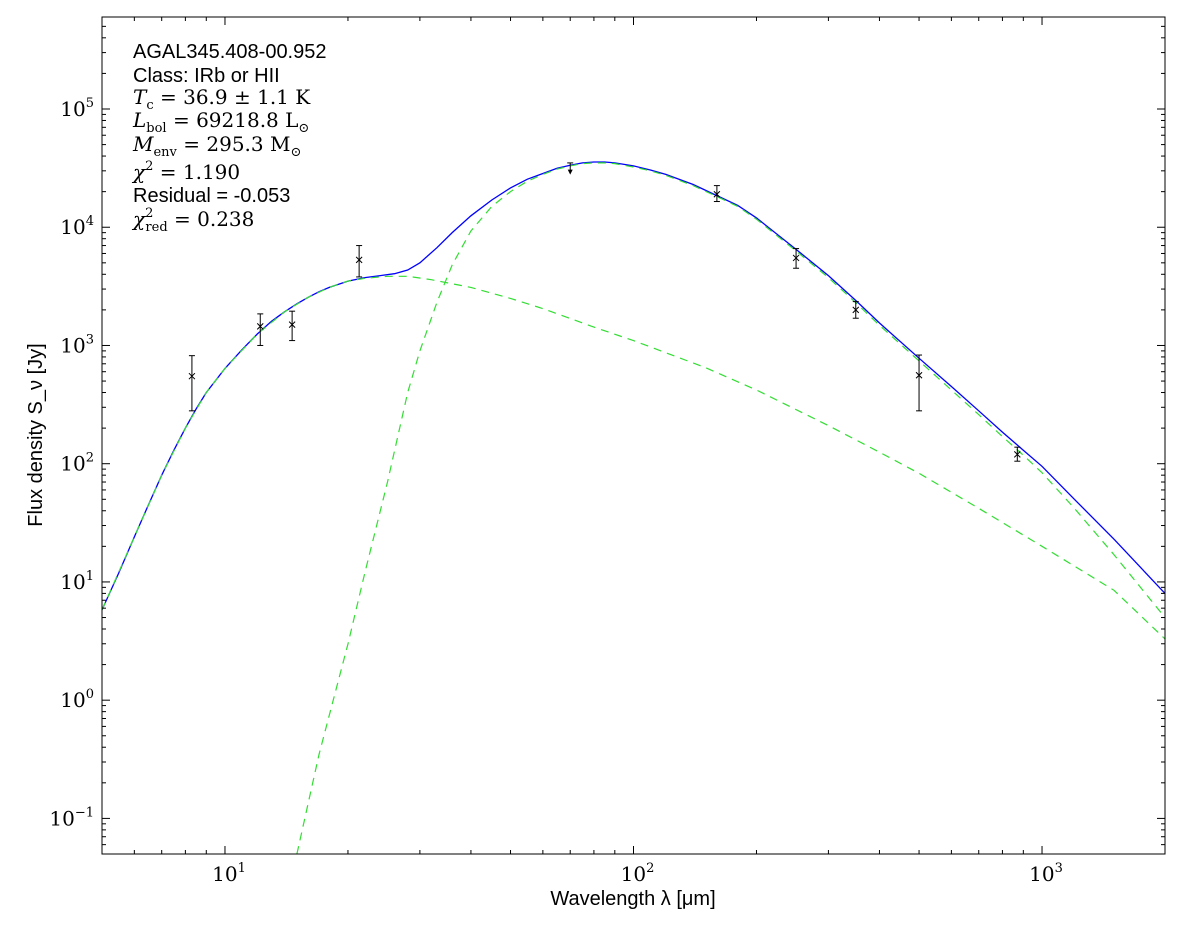  I want to click on residual-annotation: Residual = -0.053, so click(211, 196).